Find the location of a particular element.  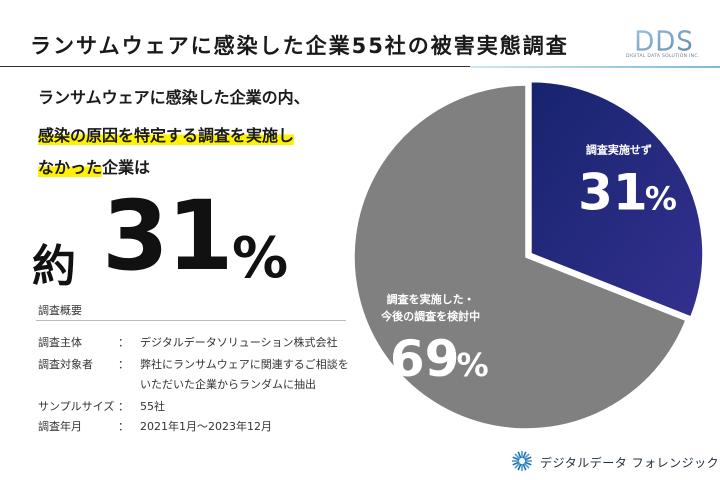

headline-line-3: なかった企業は is located at coordinates (94, 168).